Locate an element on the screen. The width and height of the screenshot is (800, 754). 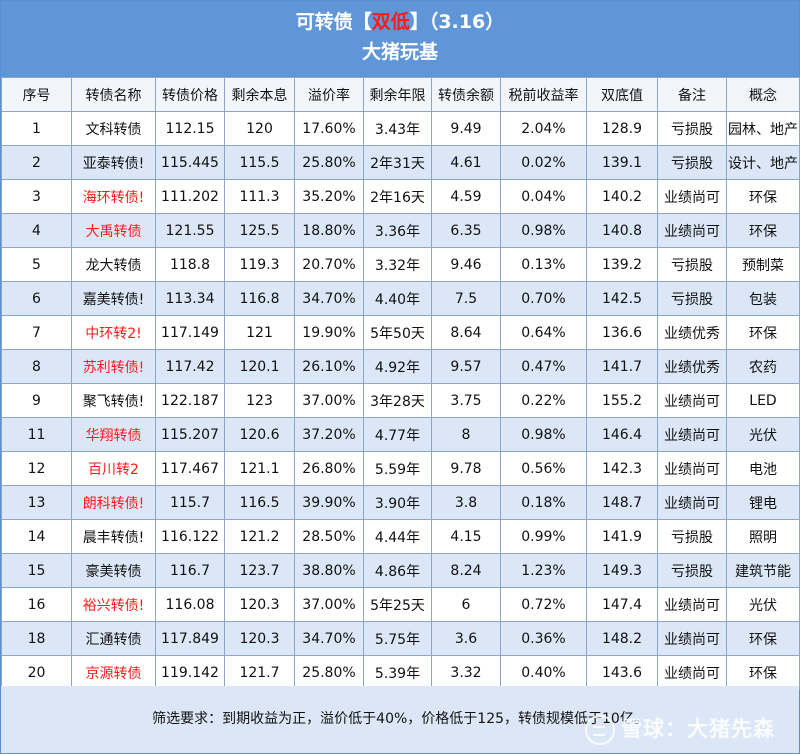
cell-no: 15 is located at coordinates (36, 570).